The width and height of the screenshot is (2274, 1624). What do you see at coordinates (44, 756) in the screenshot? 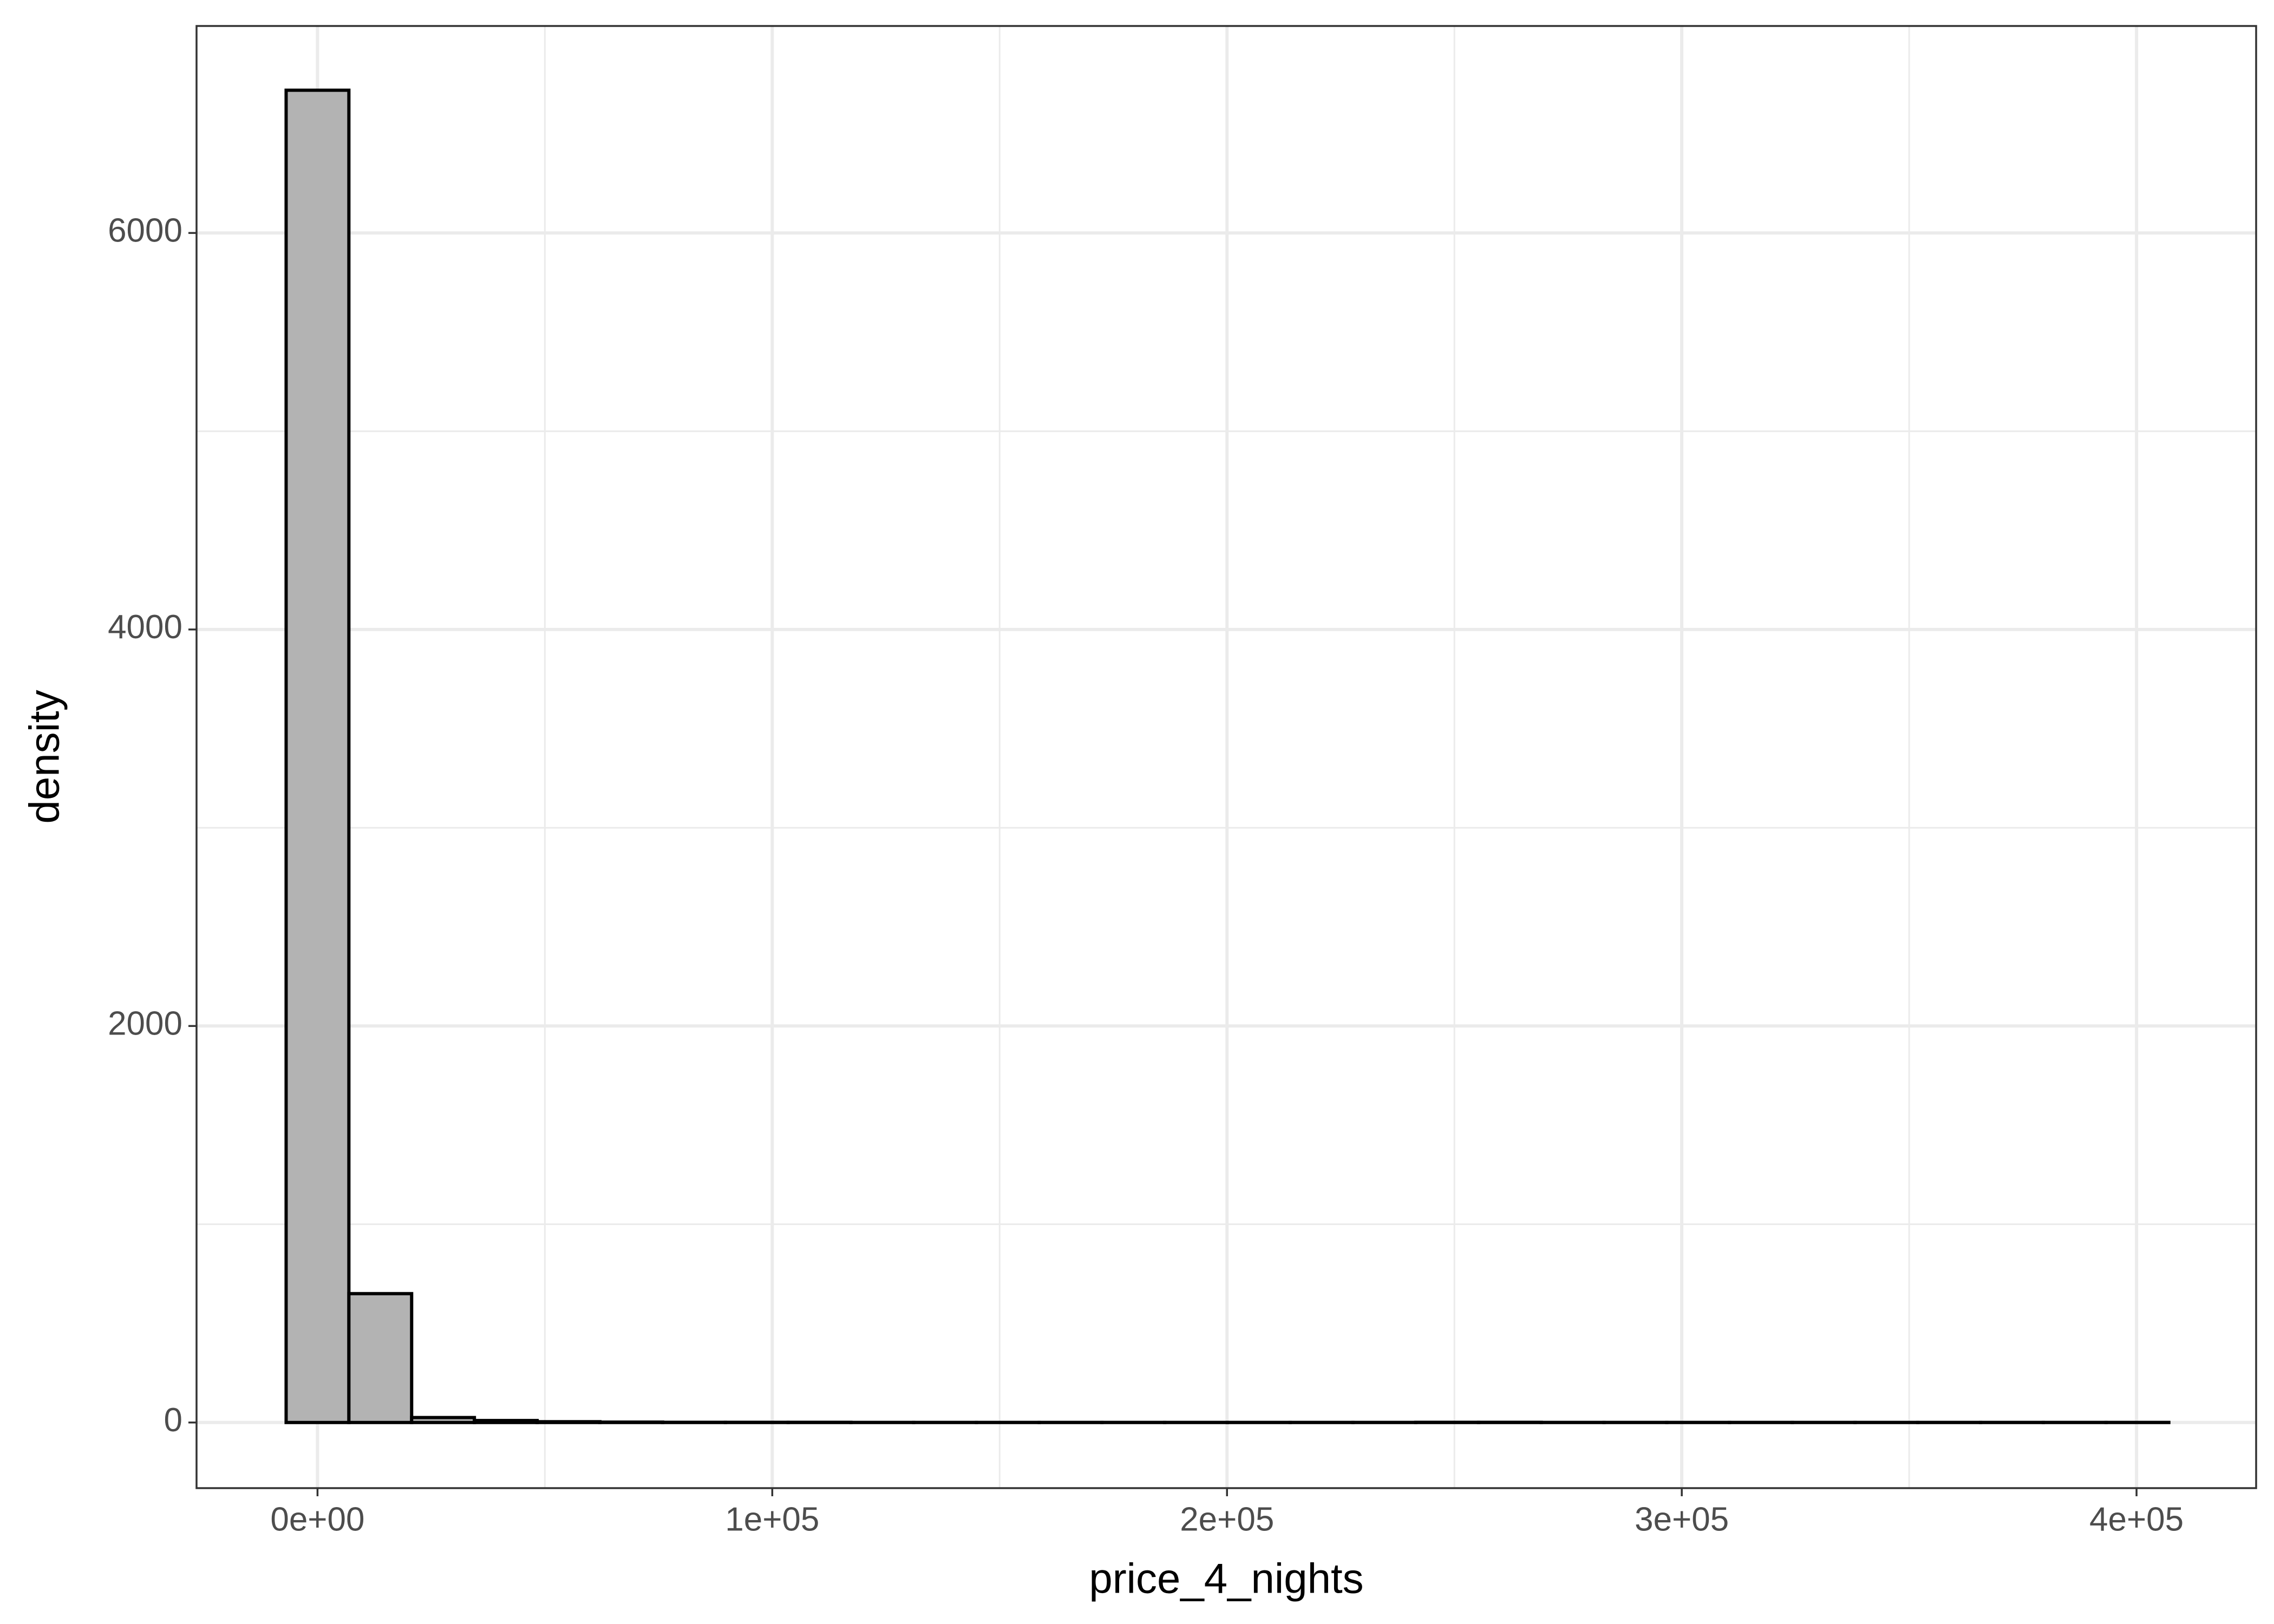
I see `y-axis-title: density` at bounding box center [44, 756].